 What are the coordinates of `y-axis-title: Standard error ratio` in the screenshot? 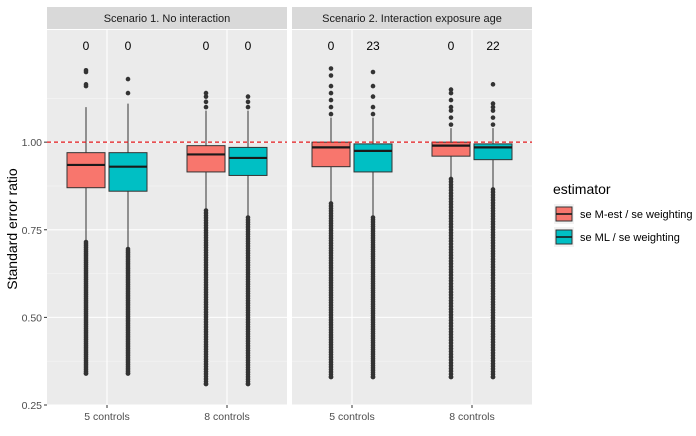 It's located at (12, 229).